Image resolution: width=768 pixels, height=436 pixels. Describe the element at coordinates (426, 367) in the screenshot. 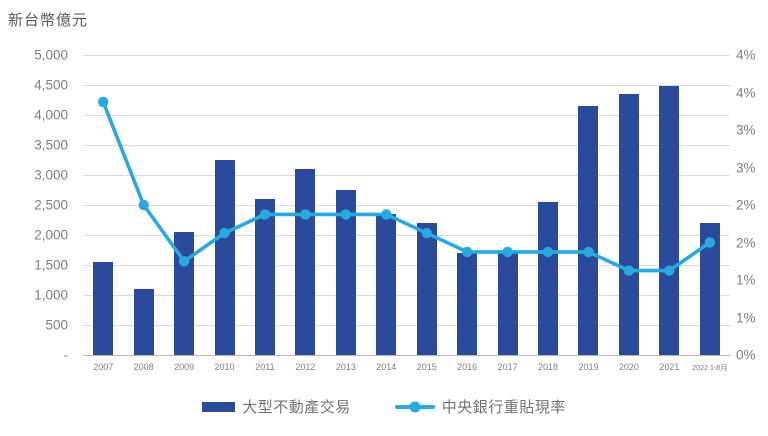

I see `x-axis-tick-2015: 2015` at that location.